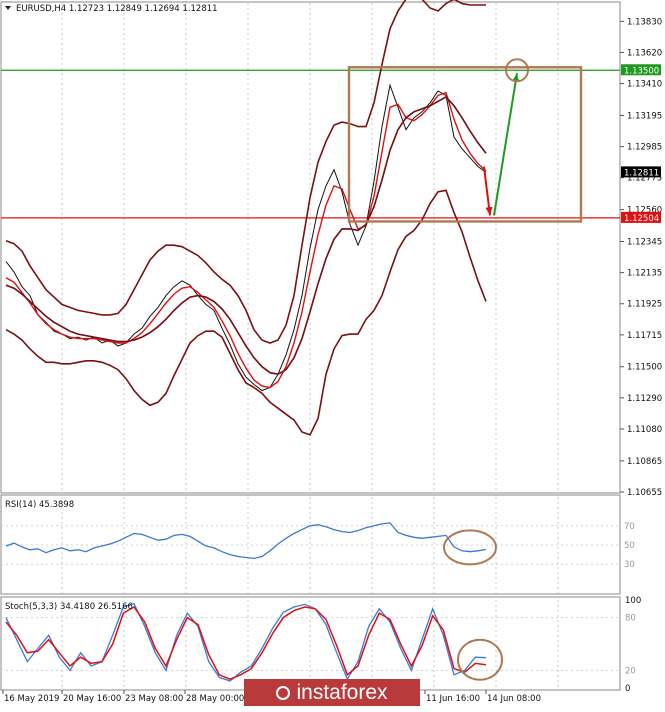  I want to click on stoch-tick-label: 0, so click(627, 689).